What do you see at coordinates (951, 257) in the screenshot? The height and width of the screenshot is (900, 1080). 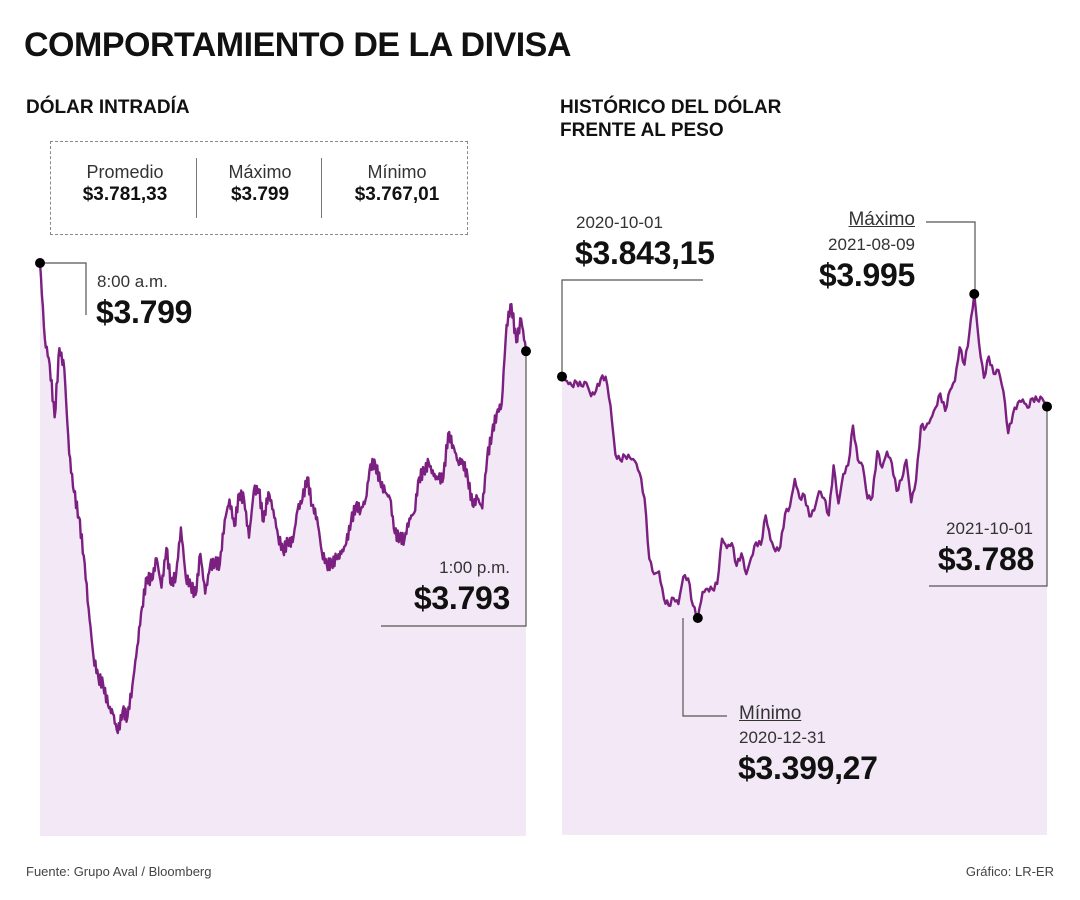 I see `leader-hist-max` at bounding box center [951, 257].